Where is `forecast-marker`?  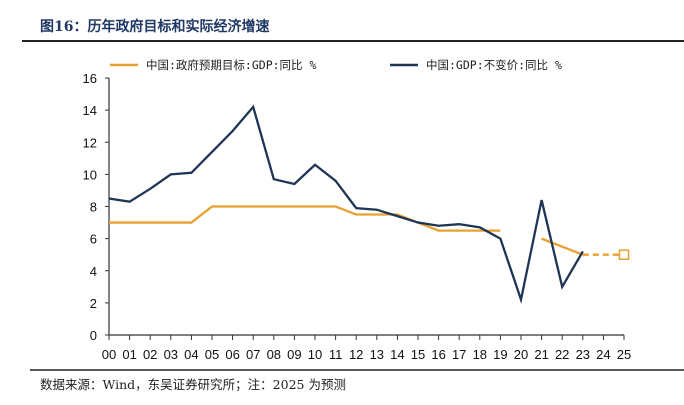 forecast-marker is located at coordinates (624, 254).